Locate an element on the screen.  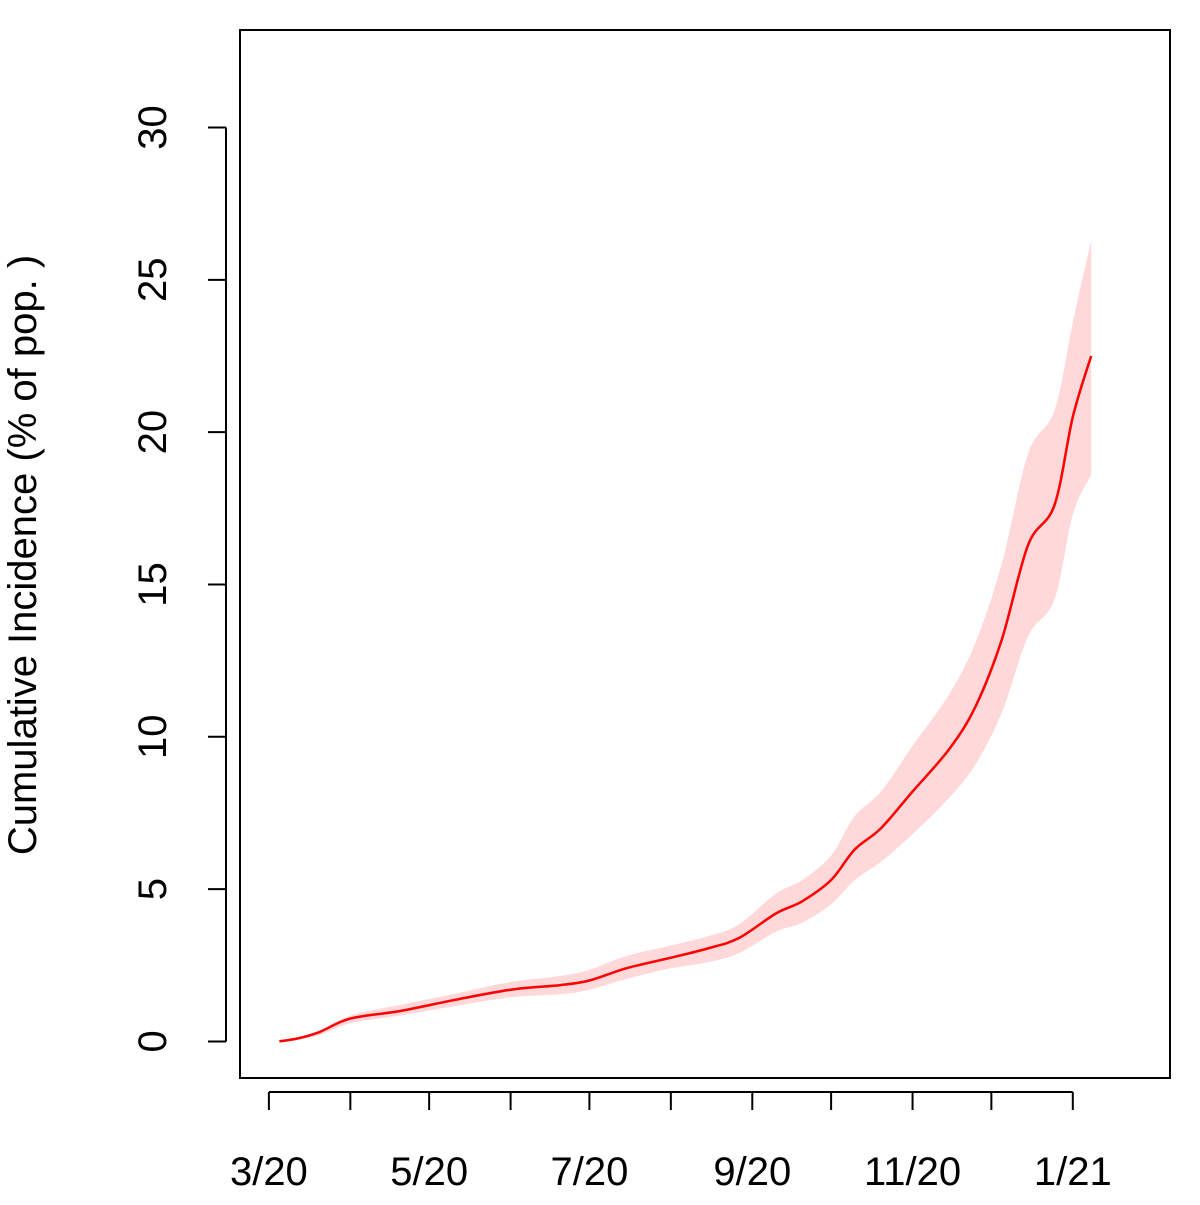
y-tick-label: 15 is located at coordinates (153, 584).